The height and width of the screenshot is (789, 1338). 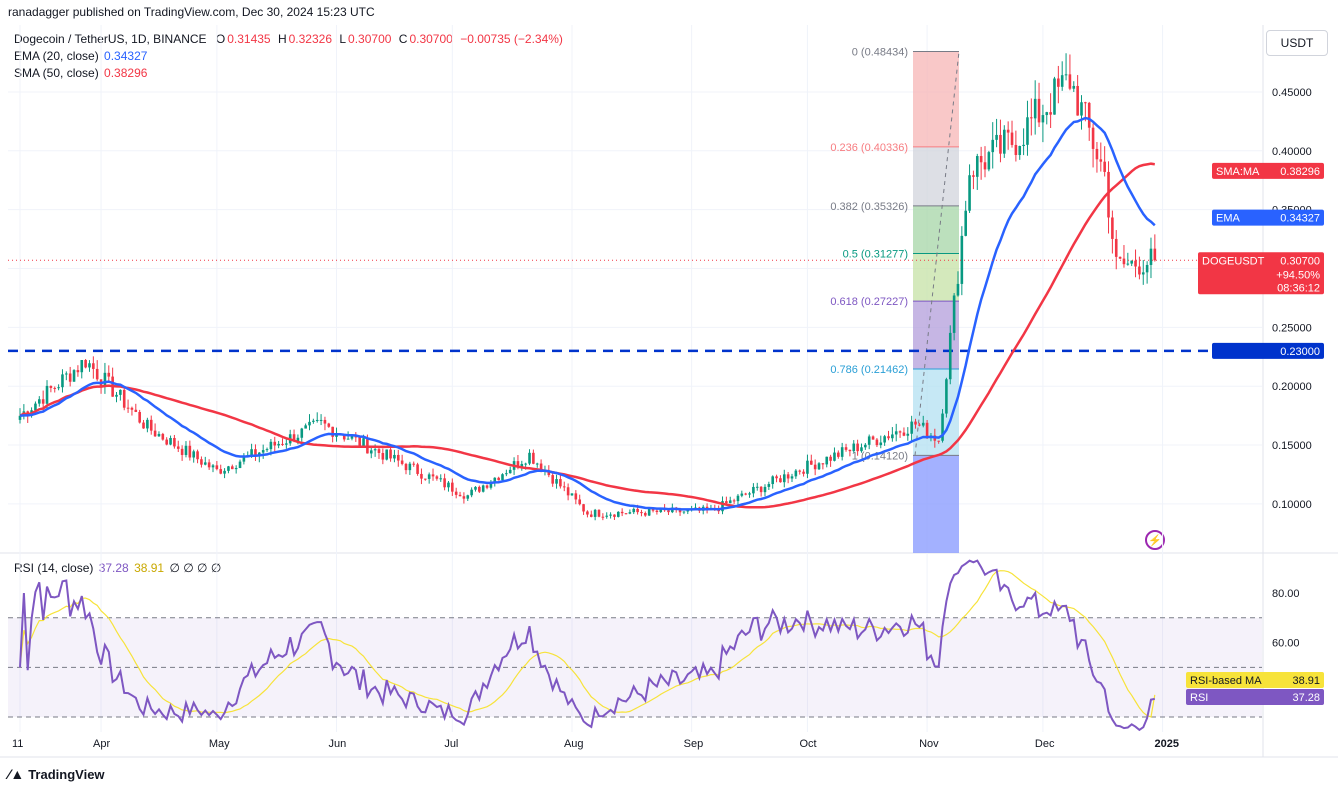 What do you see at coordinates (56, 73) in the screenshot?
I see `sma-legend-label: SMA (50, close)` at bounding box center [56, 73].